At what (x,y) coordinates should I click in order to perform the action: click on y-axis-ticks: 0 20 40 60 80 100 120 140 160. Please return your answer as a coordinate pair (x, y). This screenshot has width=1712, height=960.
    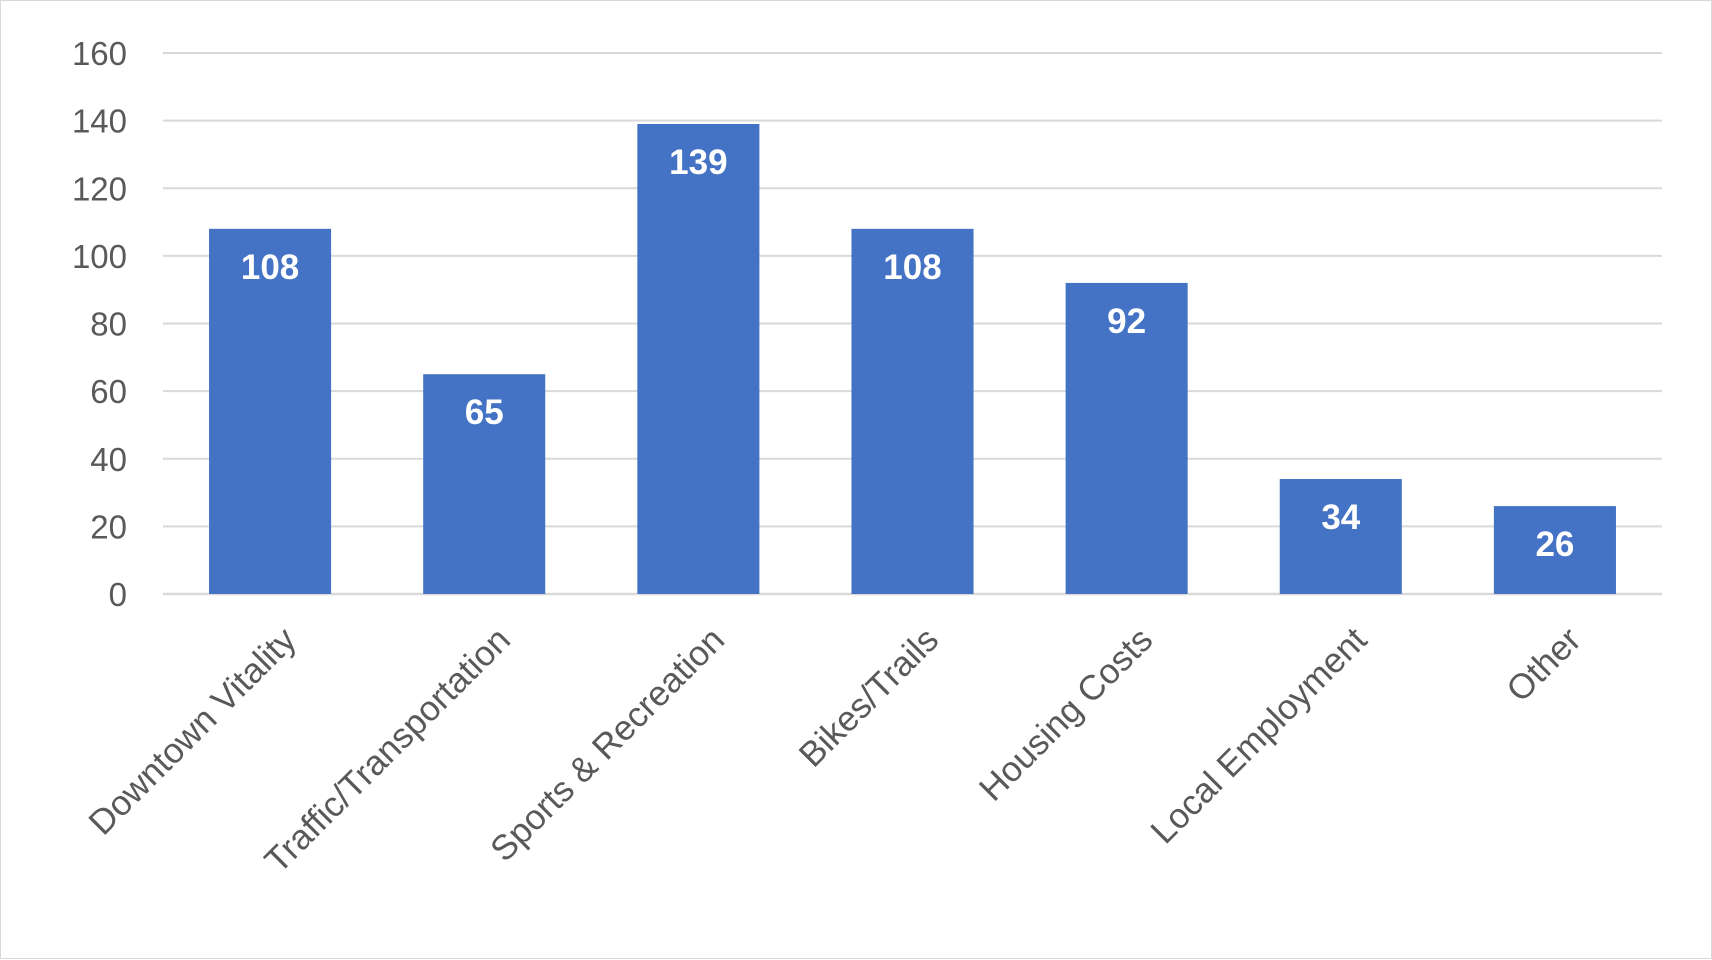
    Looking at the image, I should click on (99, 324).